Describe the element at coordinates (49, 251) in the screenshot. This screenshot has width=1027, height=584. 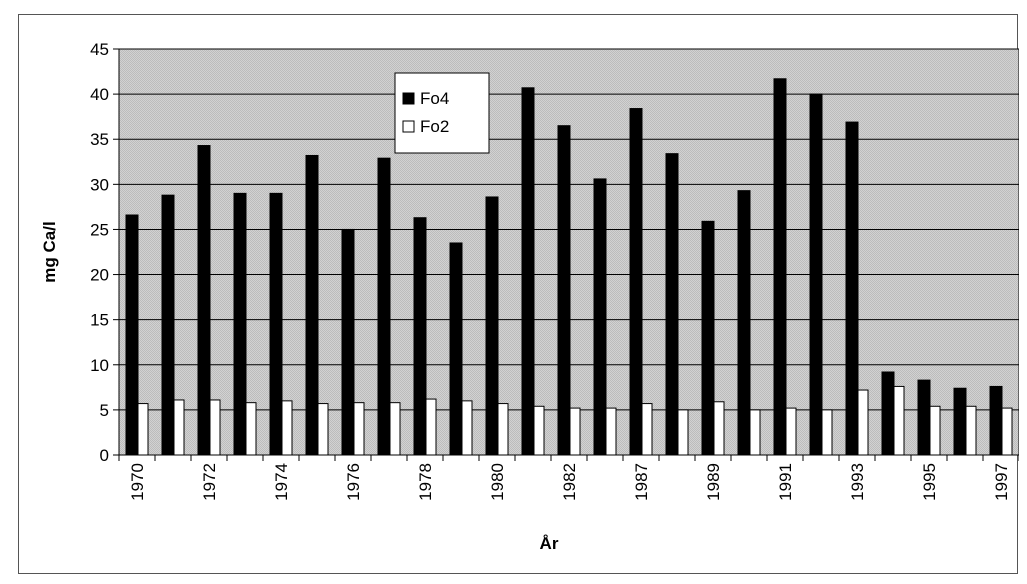
I see `y-axis-title: mg Ca/l` at that location.